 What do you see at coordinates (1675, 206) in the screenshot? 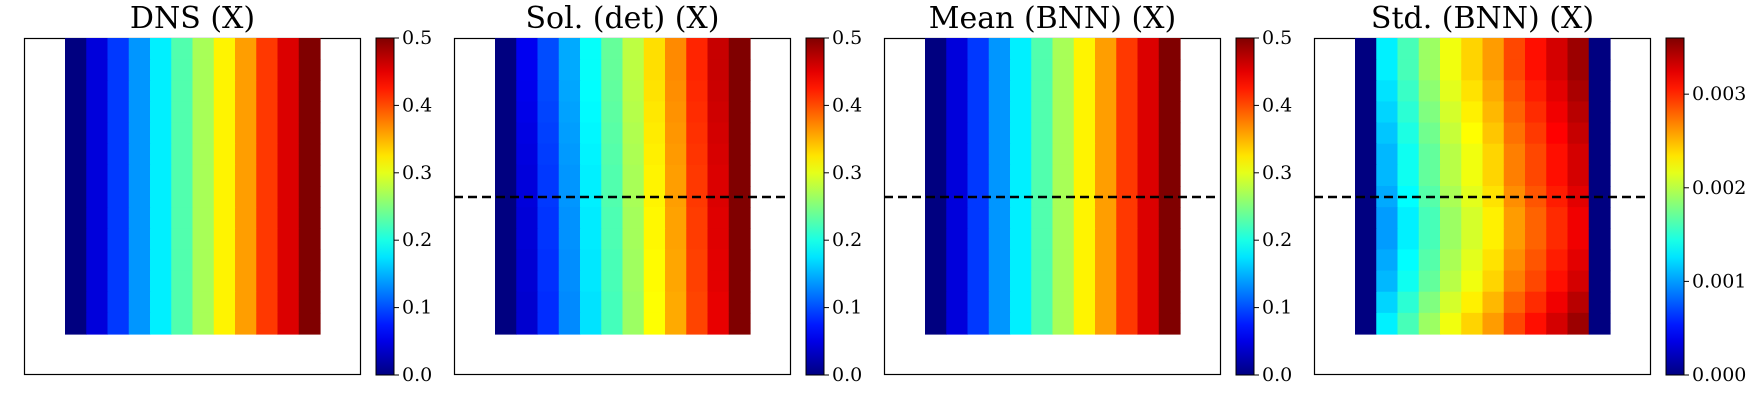
I see `colorbar` at bounding box center [1675, 206].